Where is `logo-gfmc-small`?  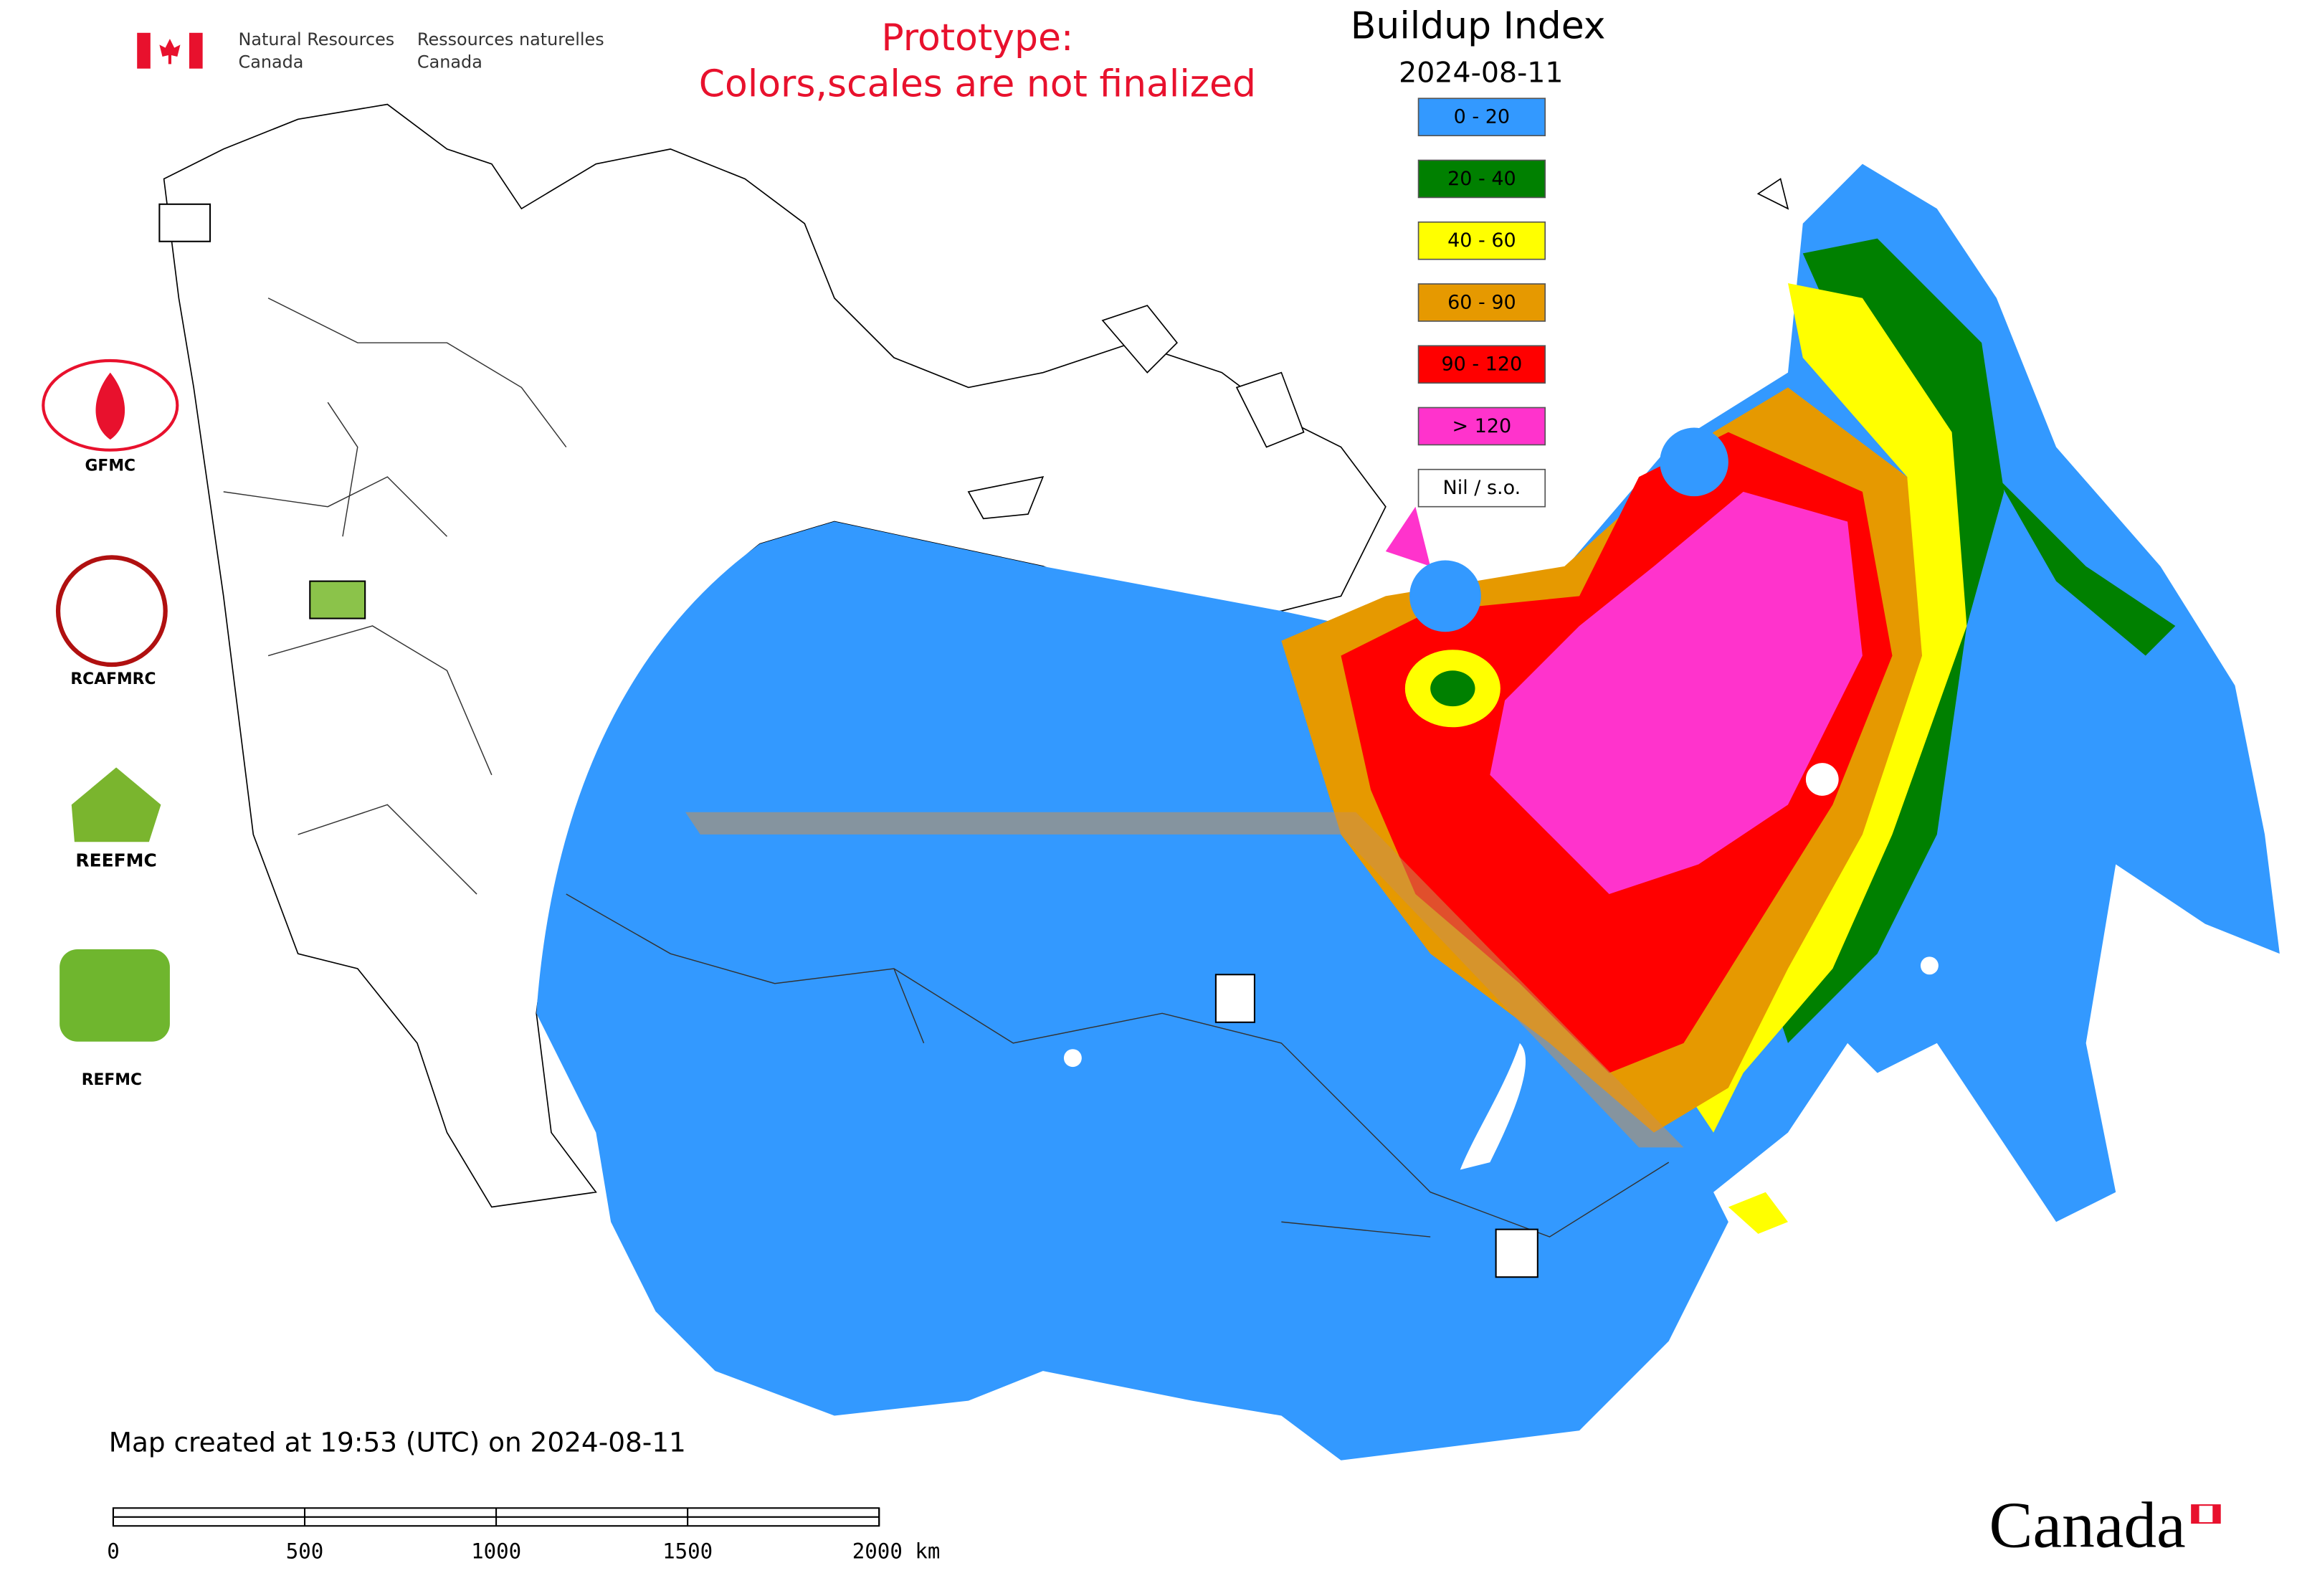
logo-gfmc-small is located at coordinates (184, 222).